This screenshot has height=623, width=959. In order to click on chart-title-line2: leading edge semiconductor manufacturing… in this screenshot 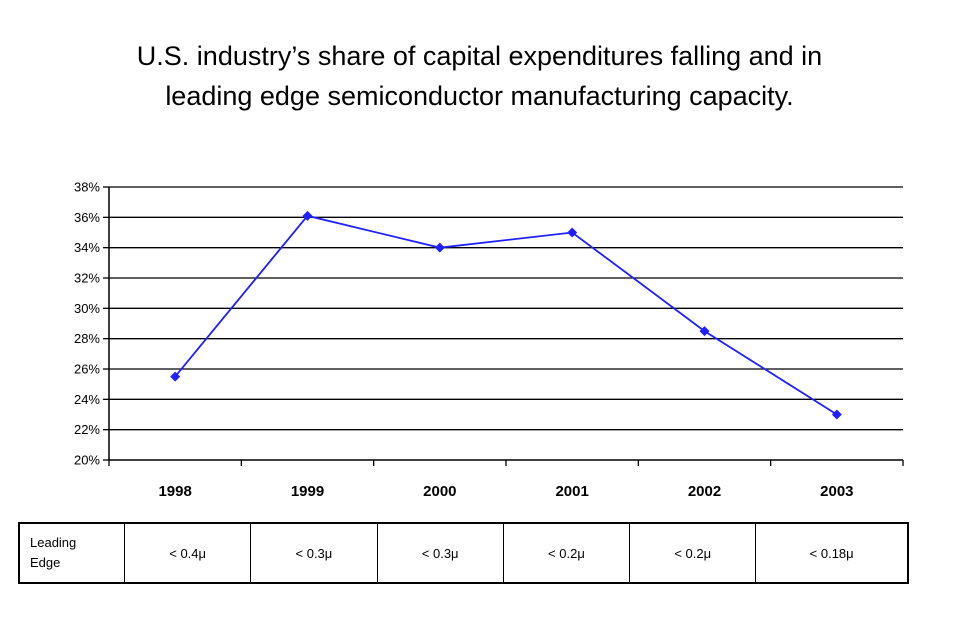, I will do `click(479, 96)`.